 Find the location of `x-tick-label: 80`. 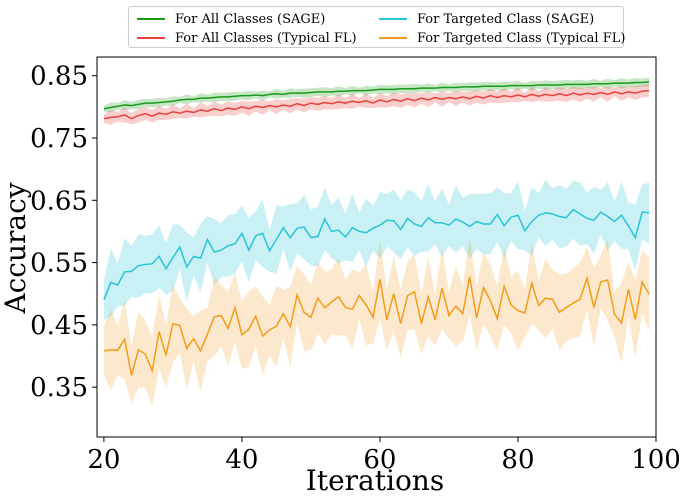

x-tick-label: 80 is located at coordinates (517, 460).